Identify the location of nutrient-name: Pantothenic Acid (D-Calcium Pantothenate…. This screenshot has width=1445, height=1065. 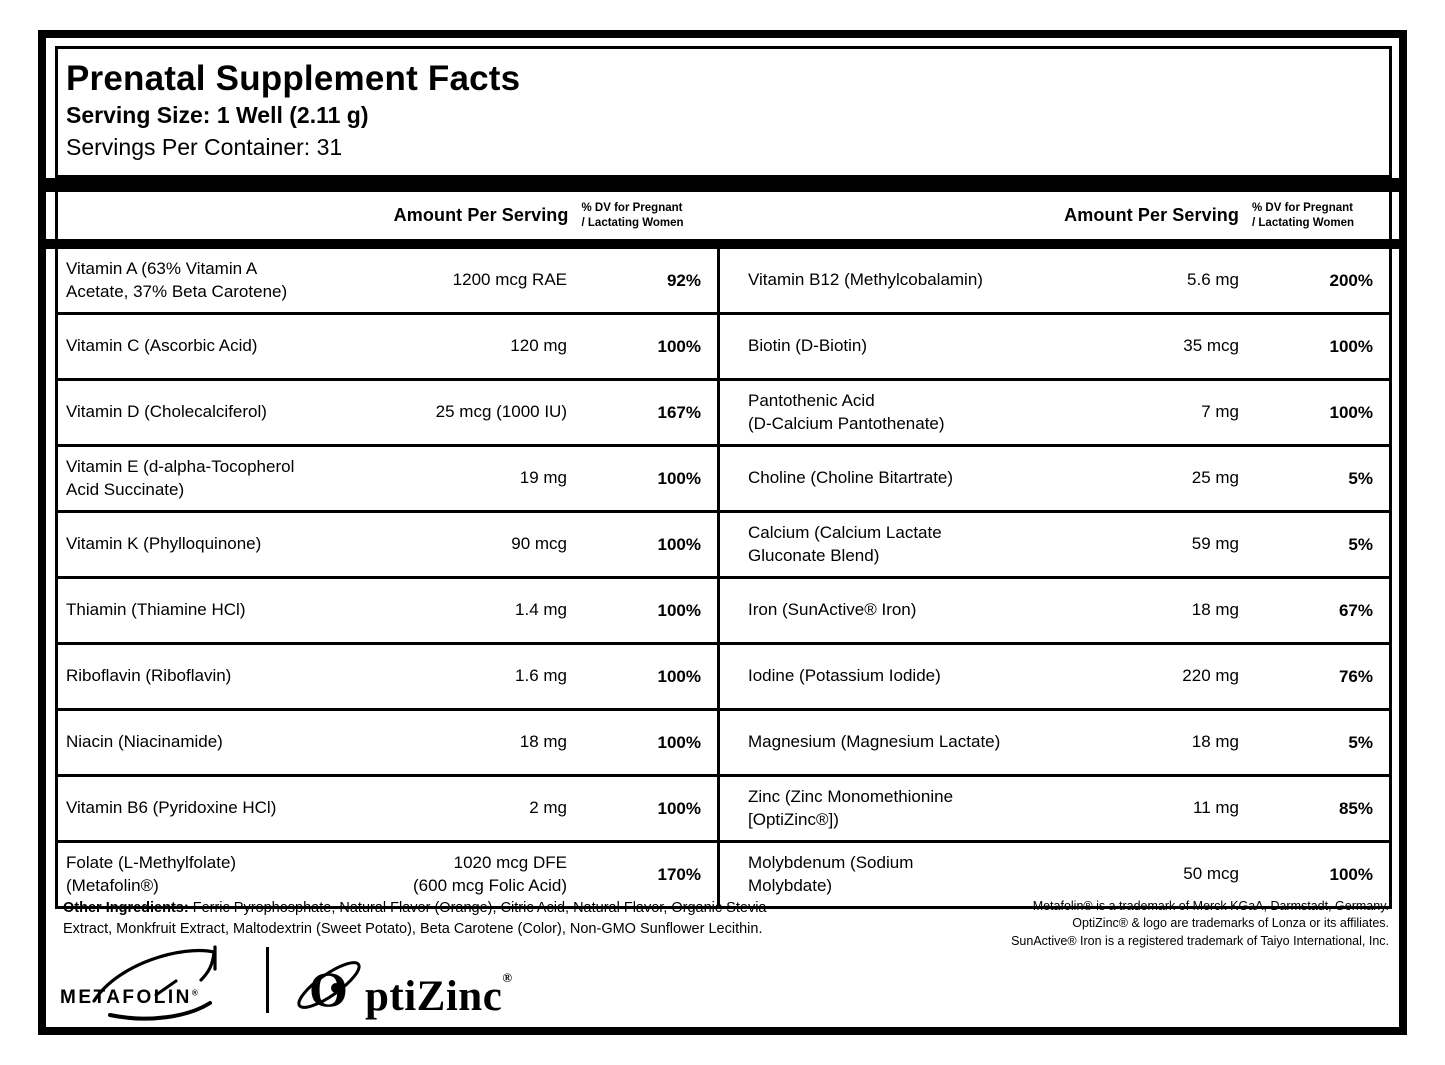
(846, 412).